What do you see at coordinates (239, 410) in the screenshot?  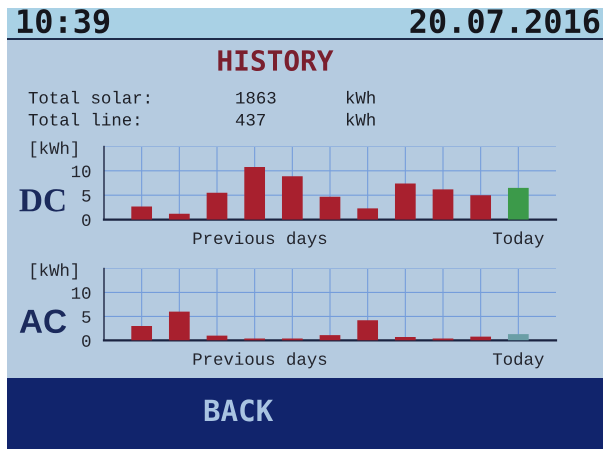 I see `text: BACK` at bounding box center [239, 410].